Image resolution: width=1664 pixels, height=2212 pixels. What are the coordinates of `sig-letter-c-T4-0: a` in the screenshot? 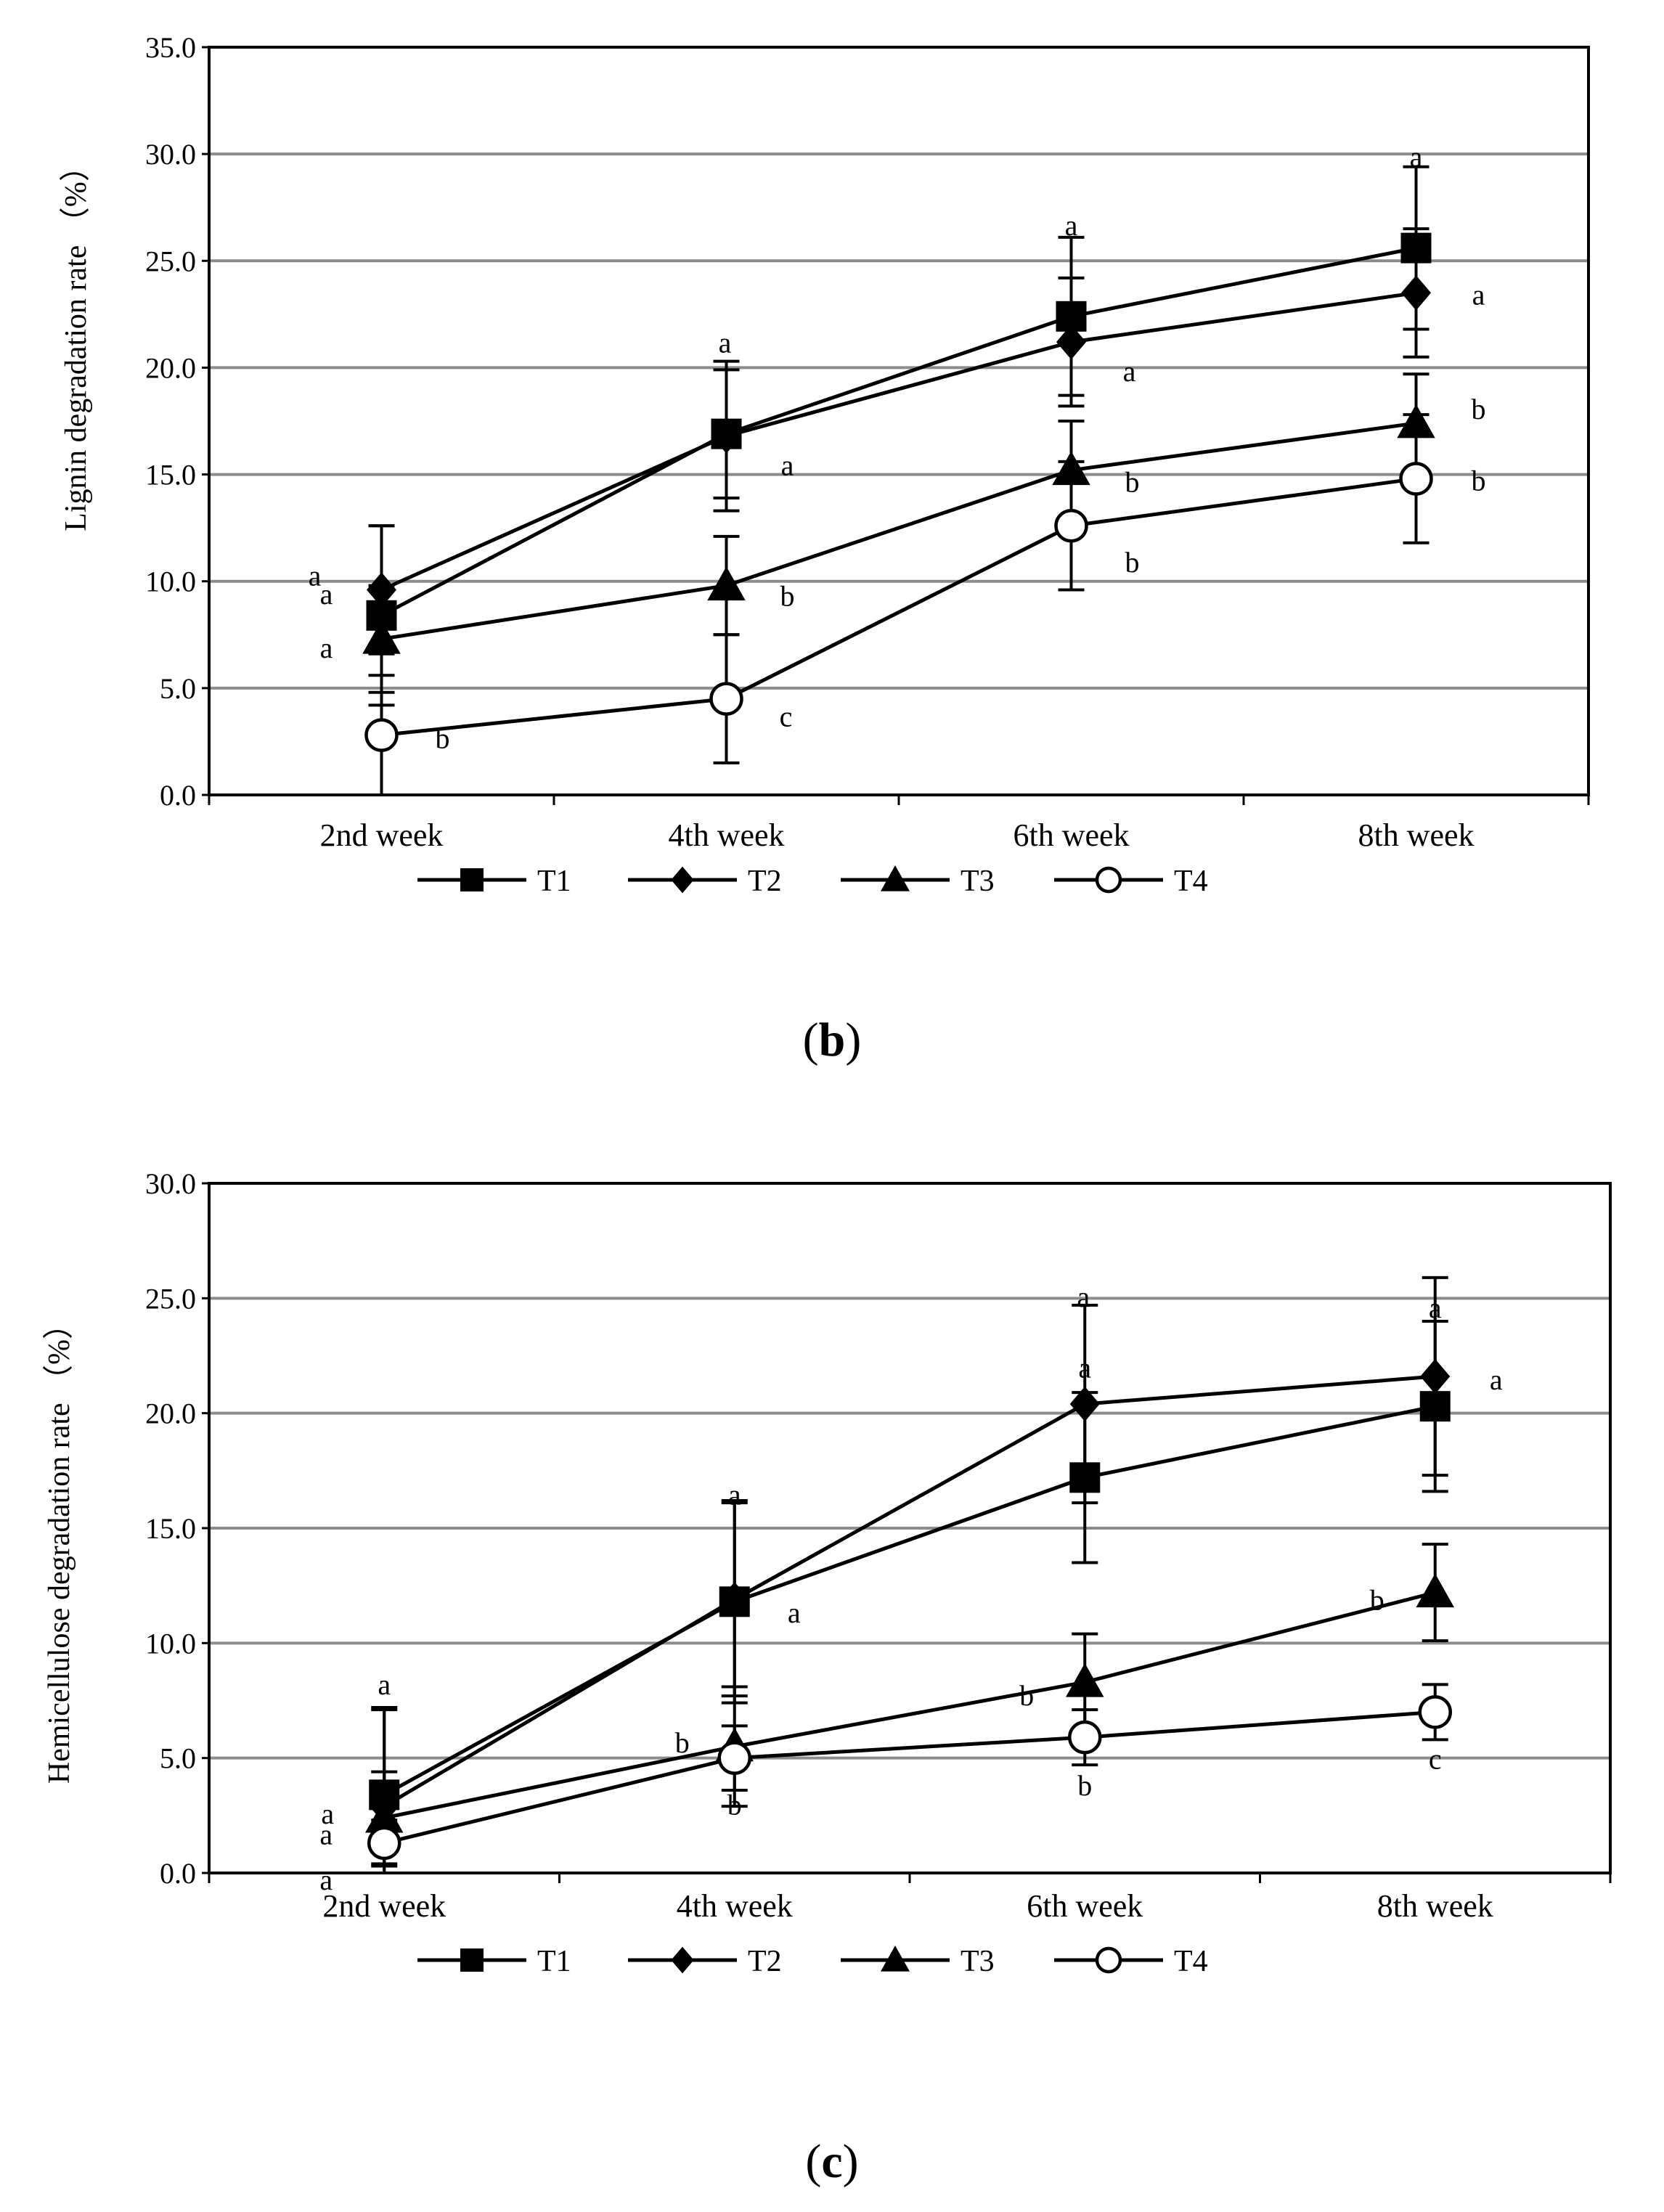 It's located at (326, 1880).